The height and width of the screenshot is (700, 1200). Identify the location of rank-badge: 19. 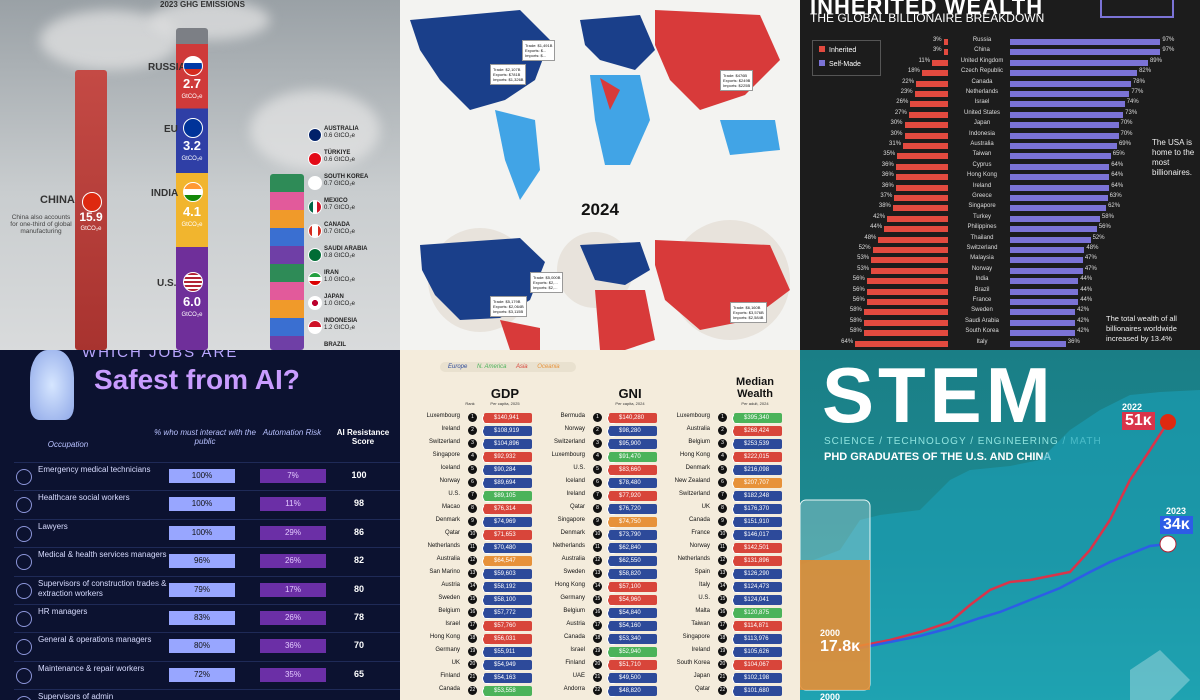
(722, 651).